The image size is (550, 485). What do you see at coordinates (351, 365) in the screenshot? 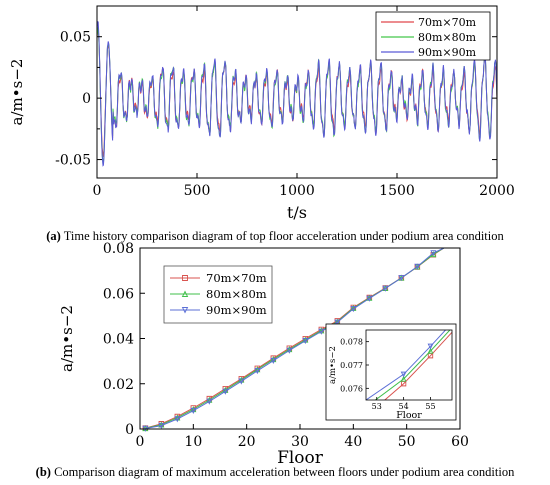
I see `inset-y-tick-label: 0.077` at bounding box center [351, 365].